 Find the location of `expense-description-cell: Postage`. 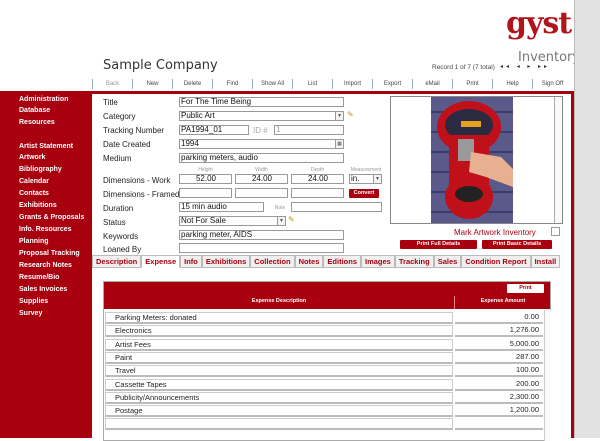

expense-description-cell: Postage is located at coordinates (279, 411).